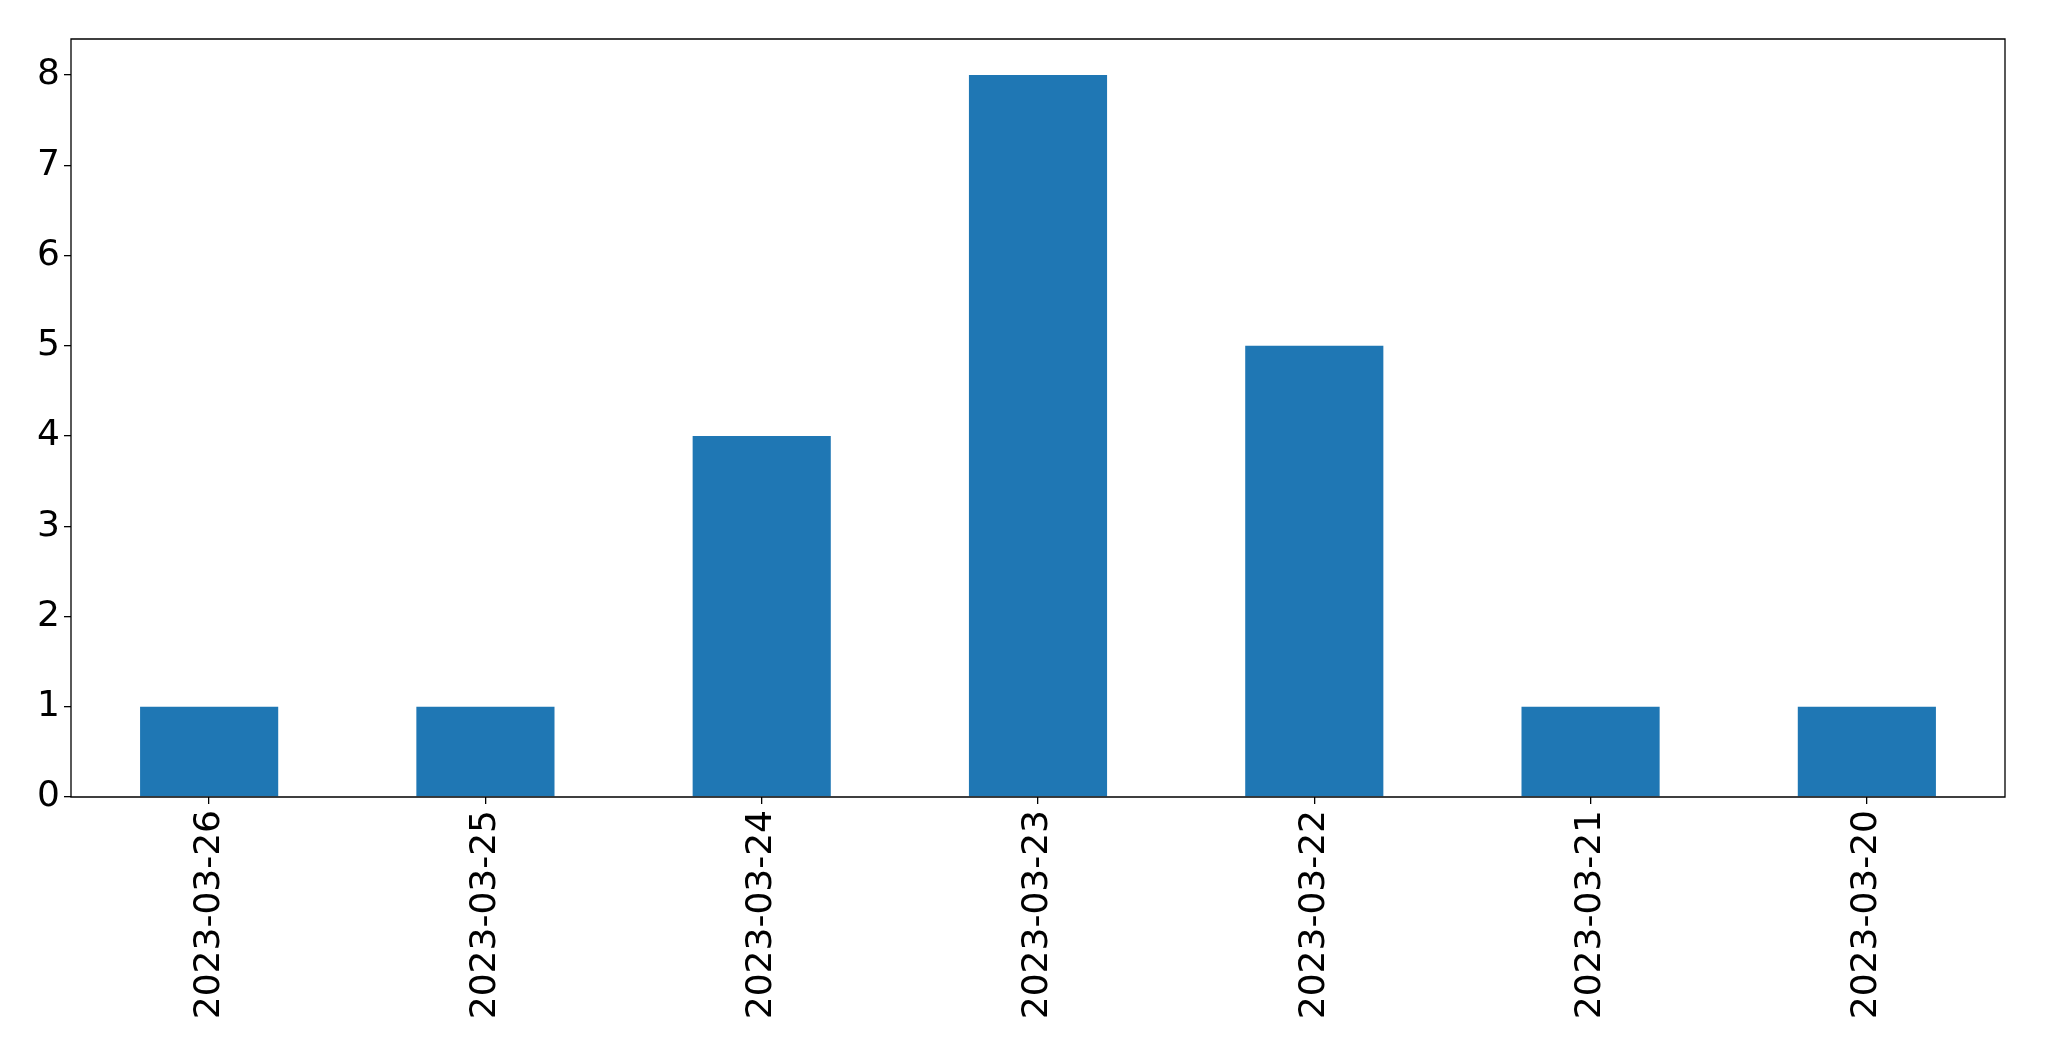  What do you see at coordinates (1035, 915) in the screenshot?
I see `x-tick-label: 2023-03-23` at bounding box center [1035, 915].